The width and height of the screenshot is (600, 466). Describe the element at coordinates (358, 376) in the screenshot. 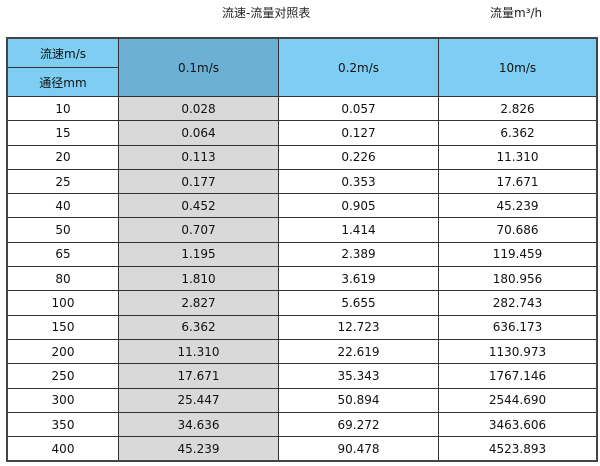

I see `flow-cell: 35.343` at that location.